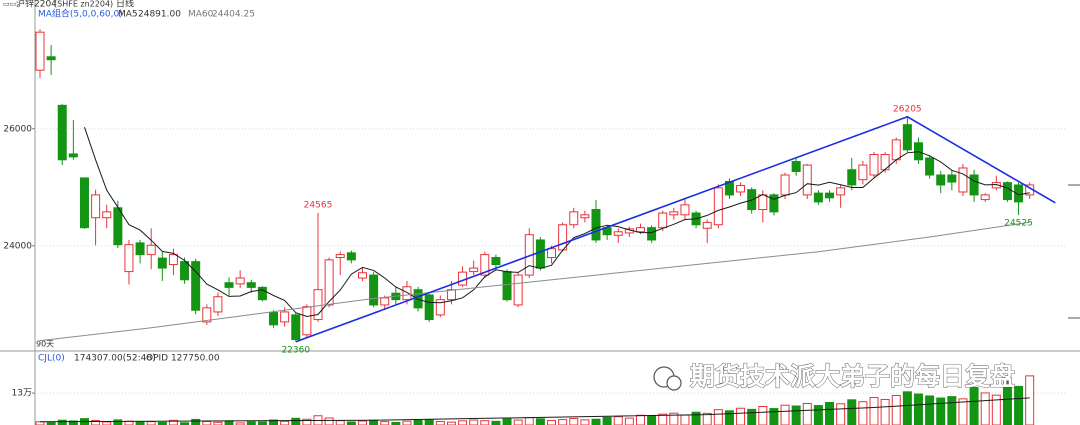  What do you see at coordinates (51, 359) in the screenshot?
I see `indicator-label: CJL(0)` at bounding box center [51, 359].